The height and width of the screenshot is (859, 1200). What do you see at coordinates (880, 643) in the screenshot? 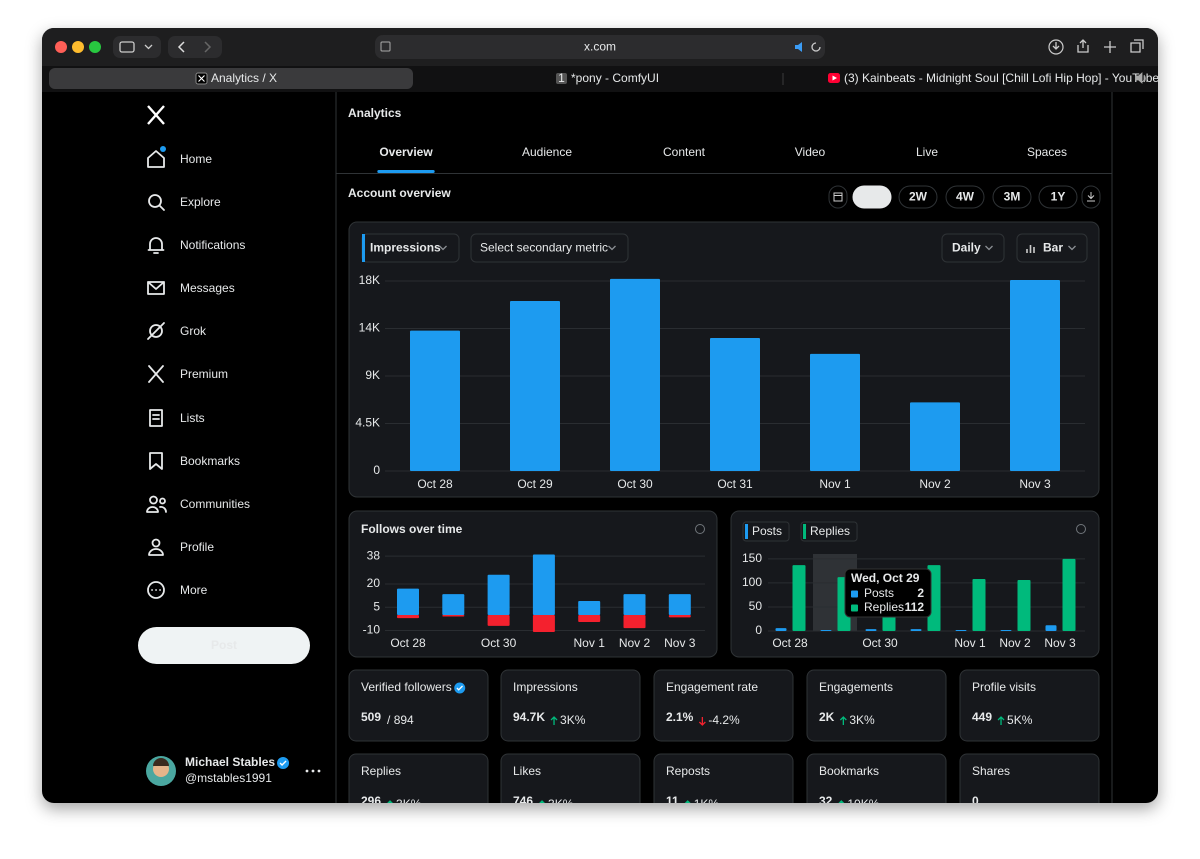
I see `x-tick-label: Oct 30` at bounding box center [880, 643].